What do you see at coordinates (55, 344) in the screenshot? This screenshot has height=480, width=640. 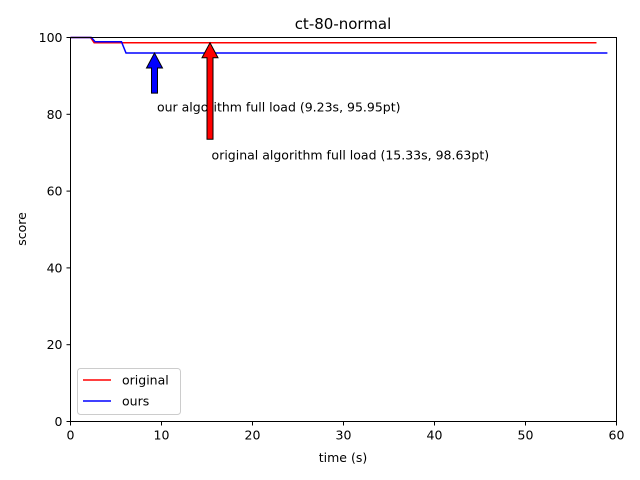 I see `y-tick-label: 20` at bounding box center [55, 344].